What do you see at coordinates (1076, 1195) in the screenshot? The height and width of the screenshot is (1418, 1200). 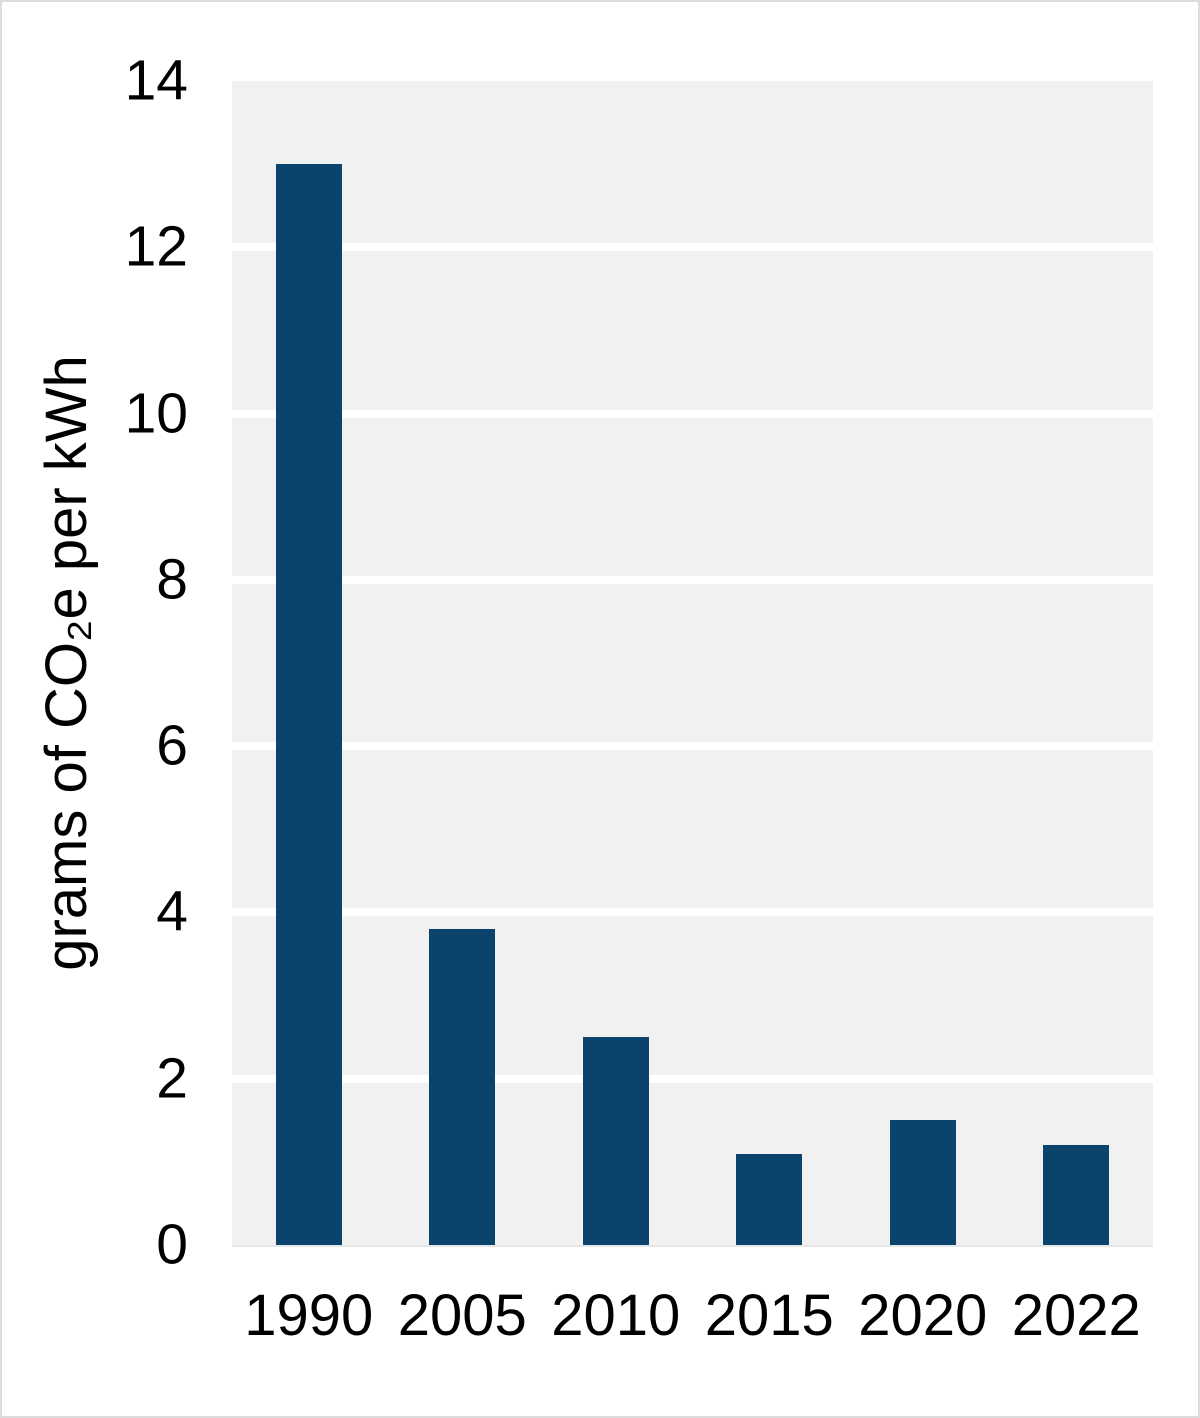 I see `bar-2022` at bounding box center [1076, 1195].